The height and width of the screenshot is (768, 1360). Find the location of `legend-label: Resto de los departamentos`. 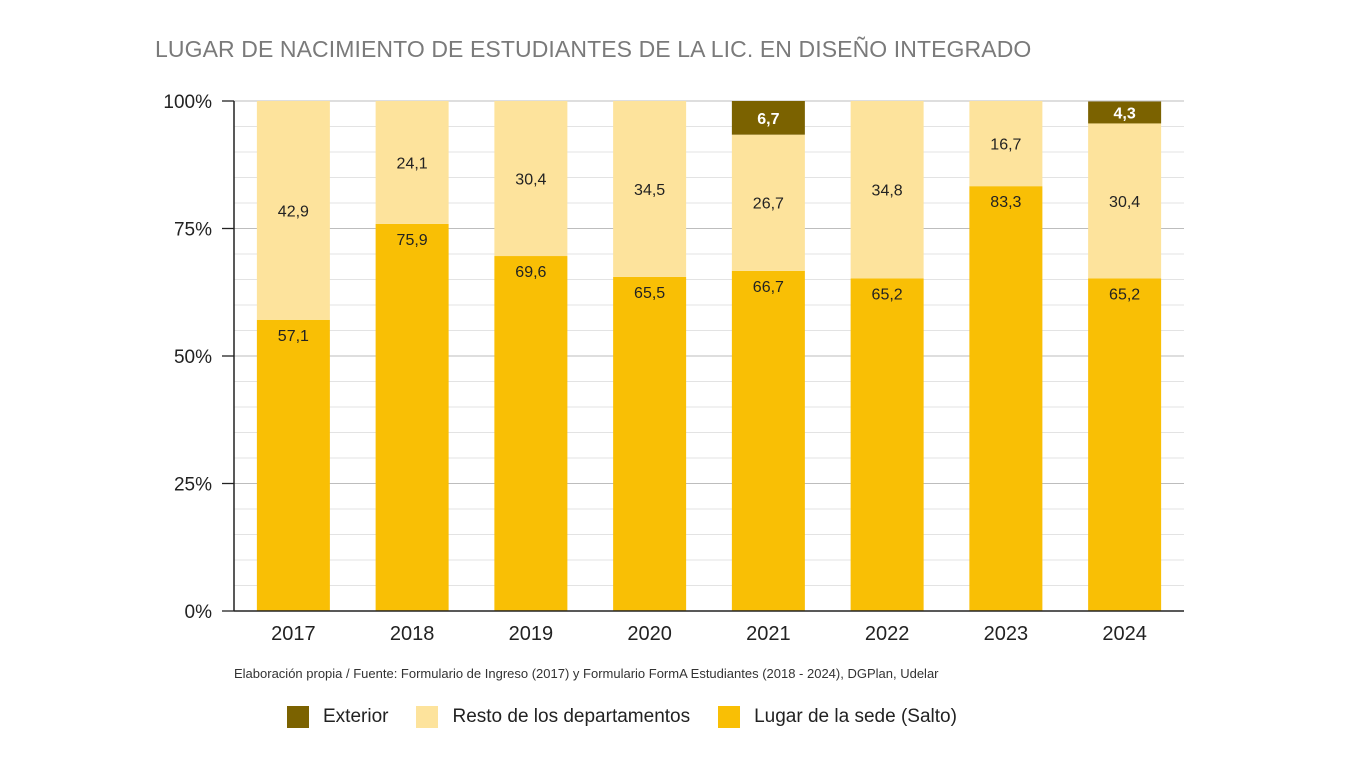

legend-label: Resto de los departamentos is located at coordinates (571, 716).